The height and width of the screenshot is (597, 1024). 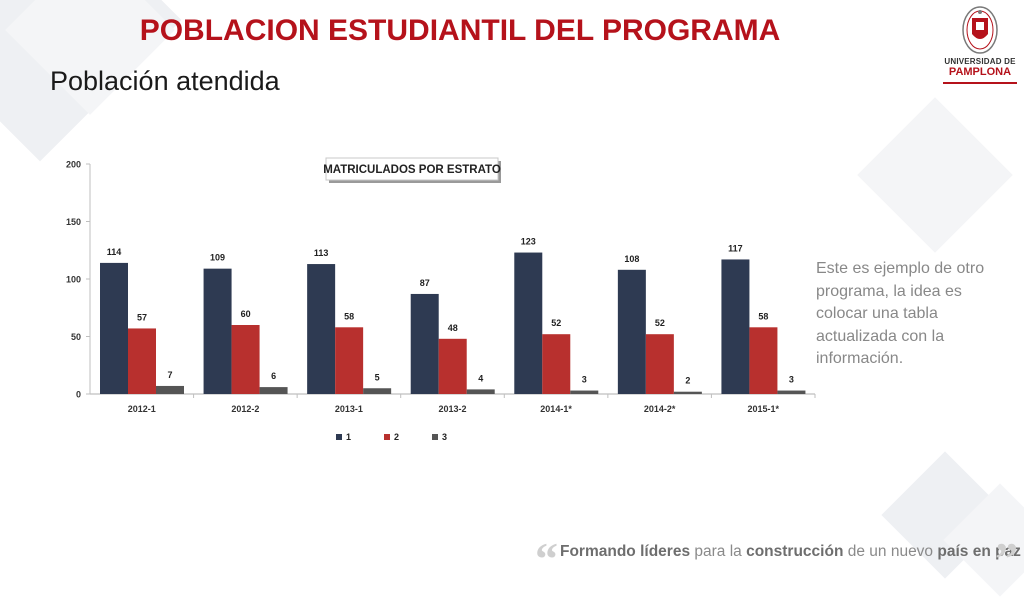 I want to click on bar-value-label: 114, so click(x=114, y=252).